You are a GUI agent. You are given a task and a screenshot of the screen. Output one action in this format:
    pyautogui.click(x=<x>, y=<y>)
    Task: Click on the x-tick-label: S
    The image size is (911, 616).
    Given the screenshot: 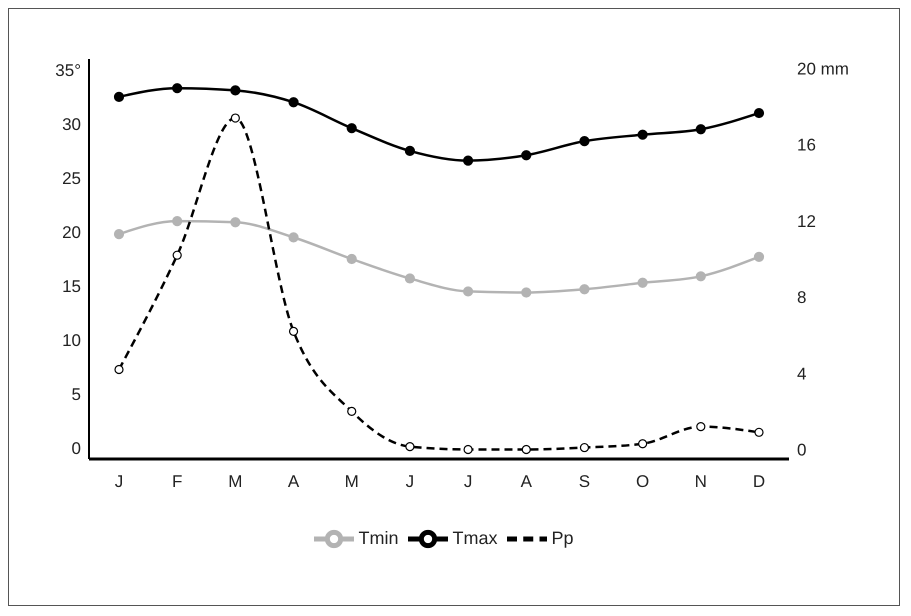 What is the action you would take?
    pyautogui.click(x=584, y=482)
    